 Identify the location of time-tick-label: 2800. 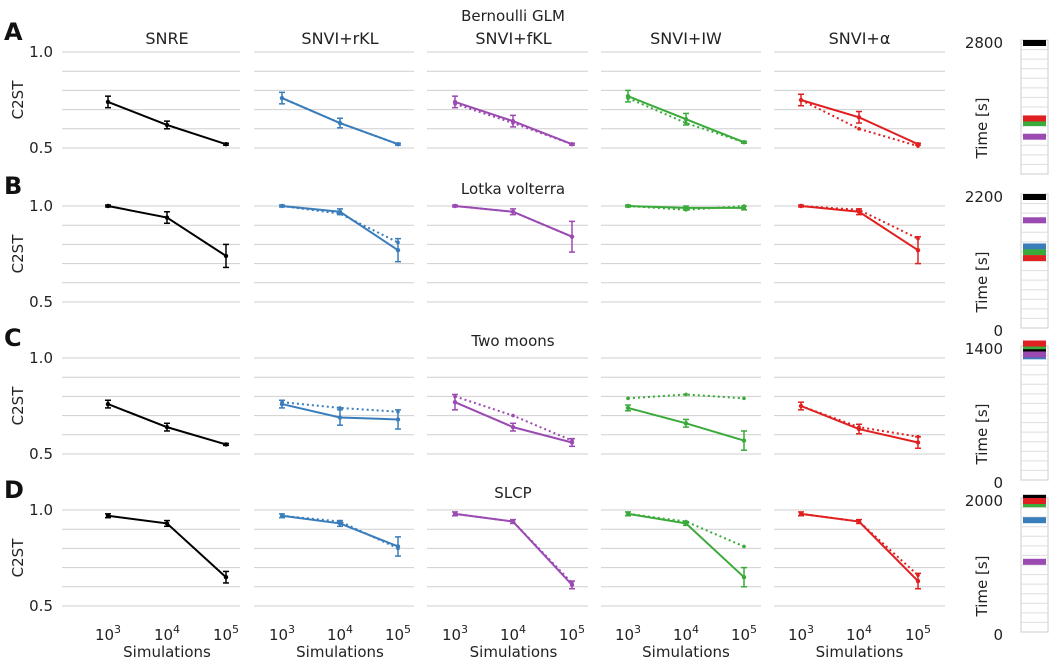
(984, 43).